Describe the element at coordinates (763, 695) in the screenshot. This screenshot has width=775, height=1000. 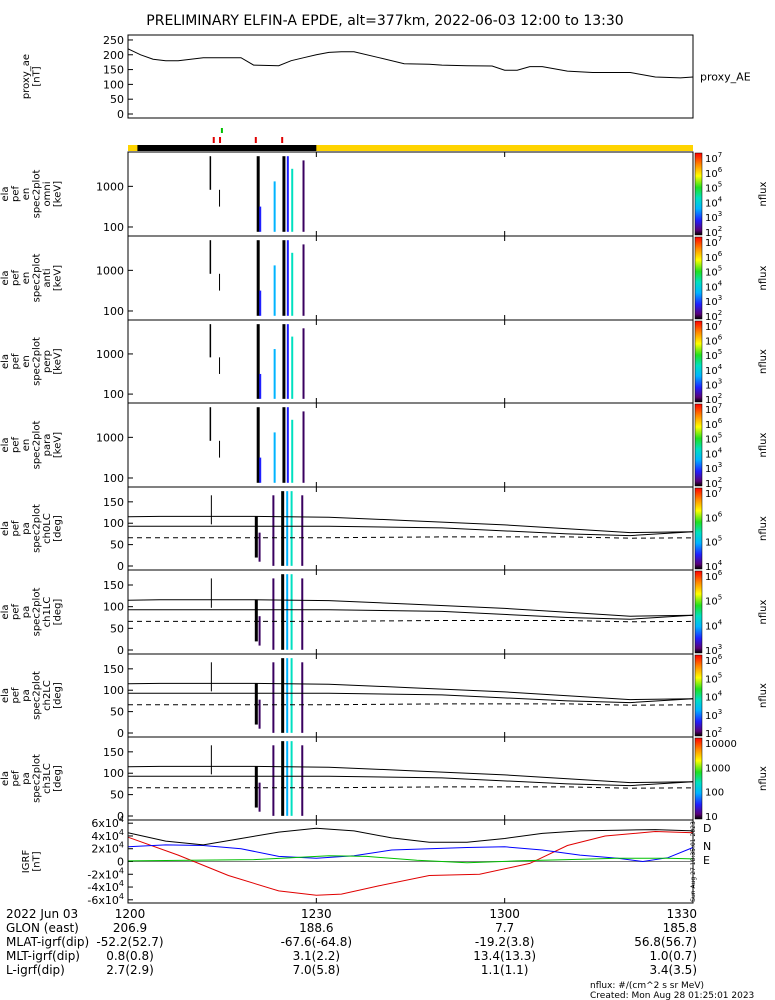
I see `colorbar-unit-ch2LC: nflux` at that location.